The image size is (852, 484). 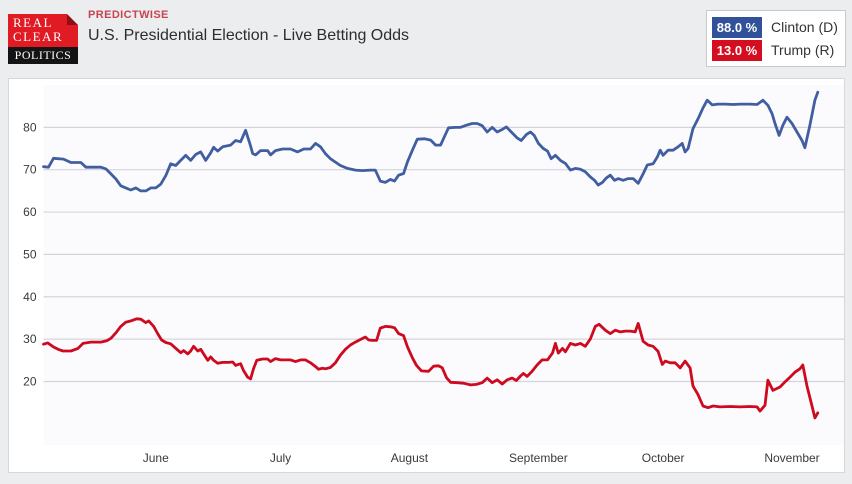 What do you see at coordinates (538, 458) in the screenshot?
I see `x-tick-label: September` at bounding box center [538, 458].